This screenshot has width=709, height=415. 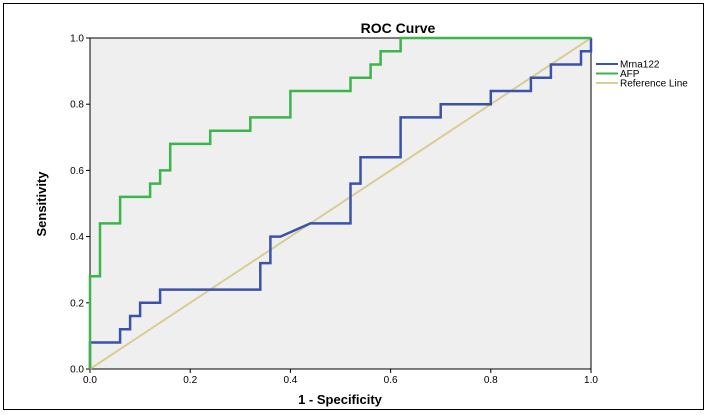 What do you see at coordinates (640, 65) in the screenshot?
I see `legend-label: Mrna122` at bounding box center [640, 65].